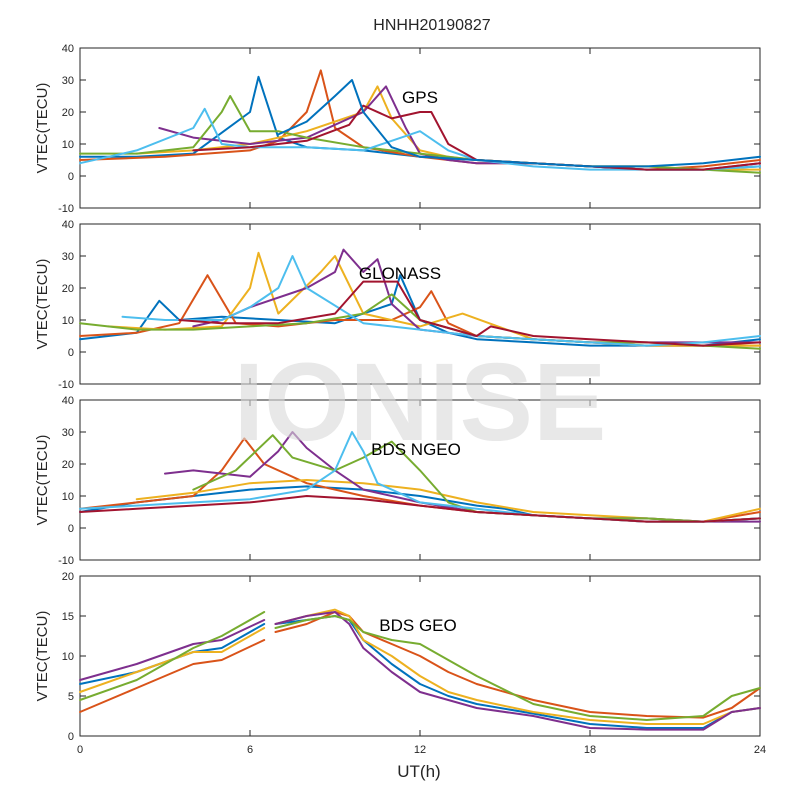 This screenshot has height=800, width=800. What do you see at coordinates (760, 750) in the screenshot?
I see `x-tick-label: 24` at bounding box center [760, 750].